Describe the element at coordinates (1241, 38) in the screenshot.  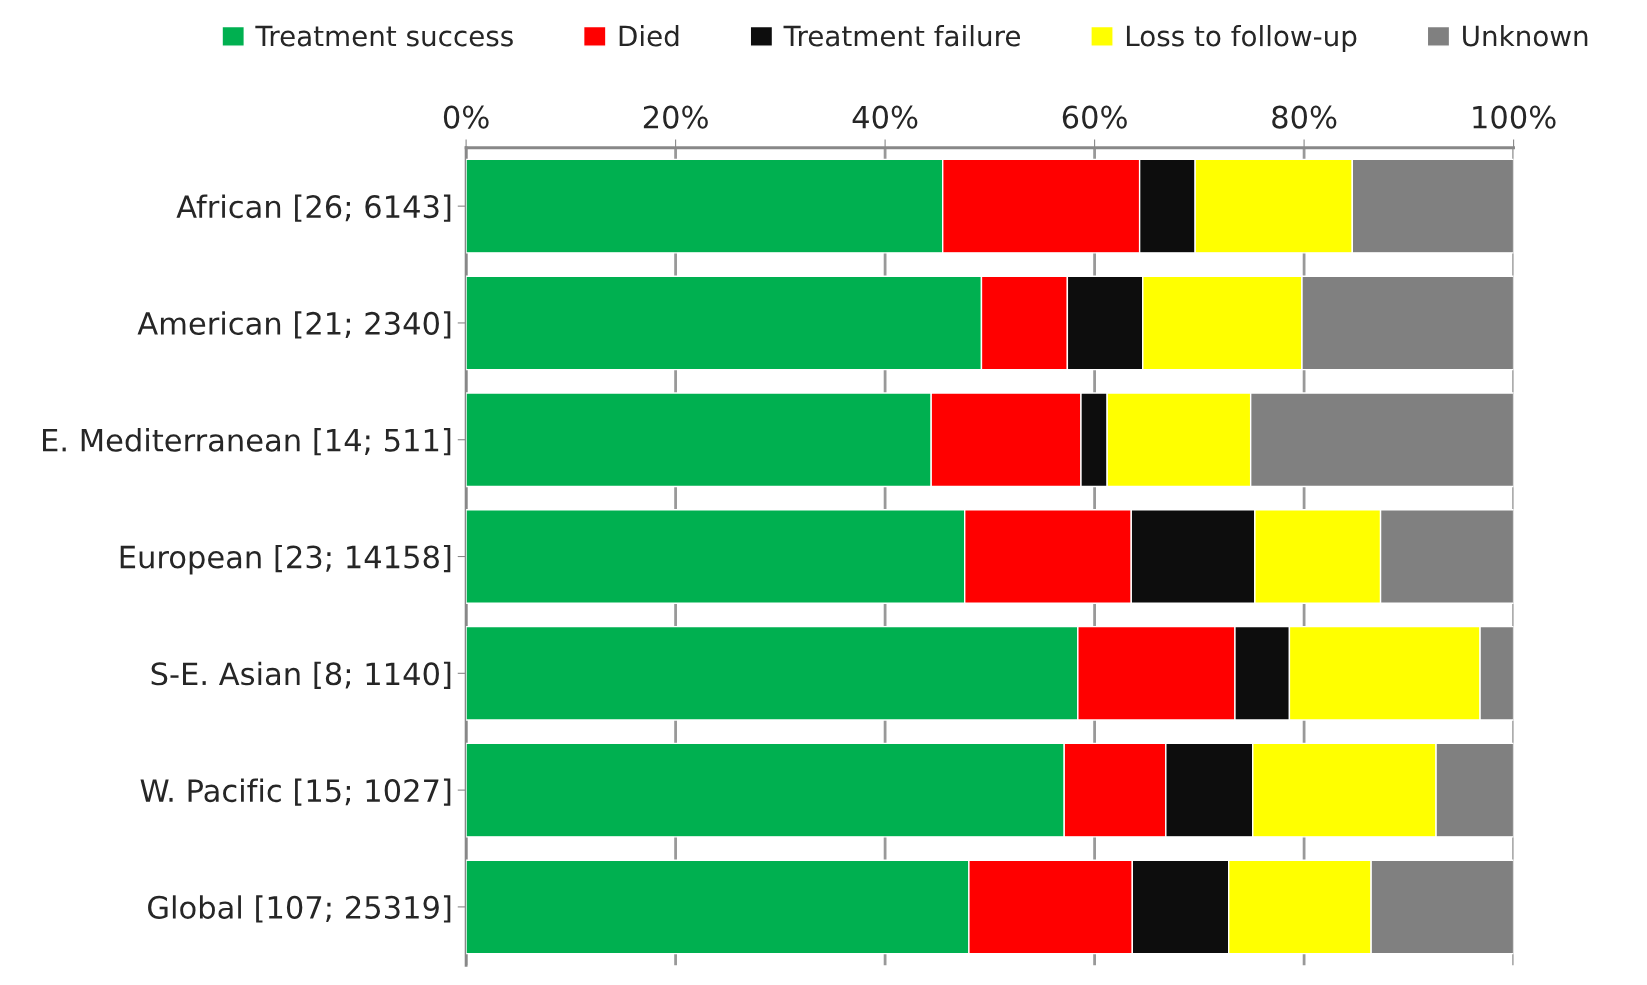
I see `legend-label: Loss to follow-up` at that location.